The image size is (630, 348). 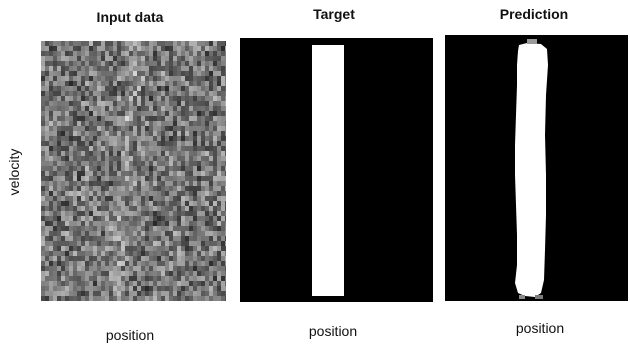 What do you see at coordinates (534, 14) in the screenshot?
I see `panel-title-prediction: Prediction` at bounding box center [534, 14].